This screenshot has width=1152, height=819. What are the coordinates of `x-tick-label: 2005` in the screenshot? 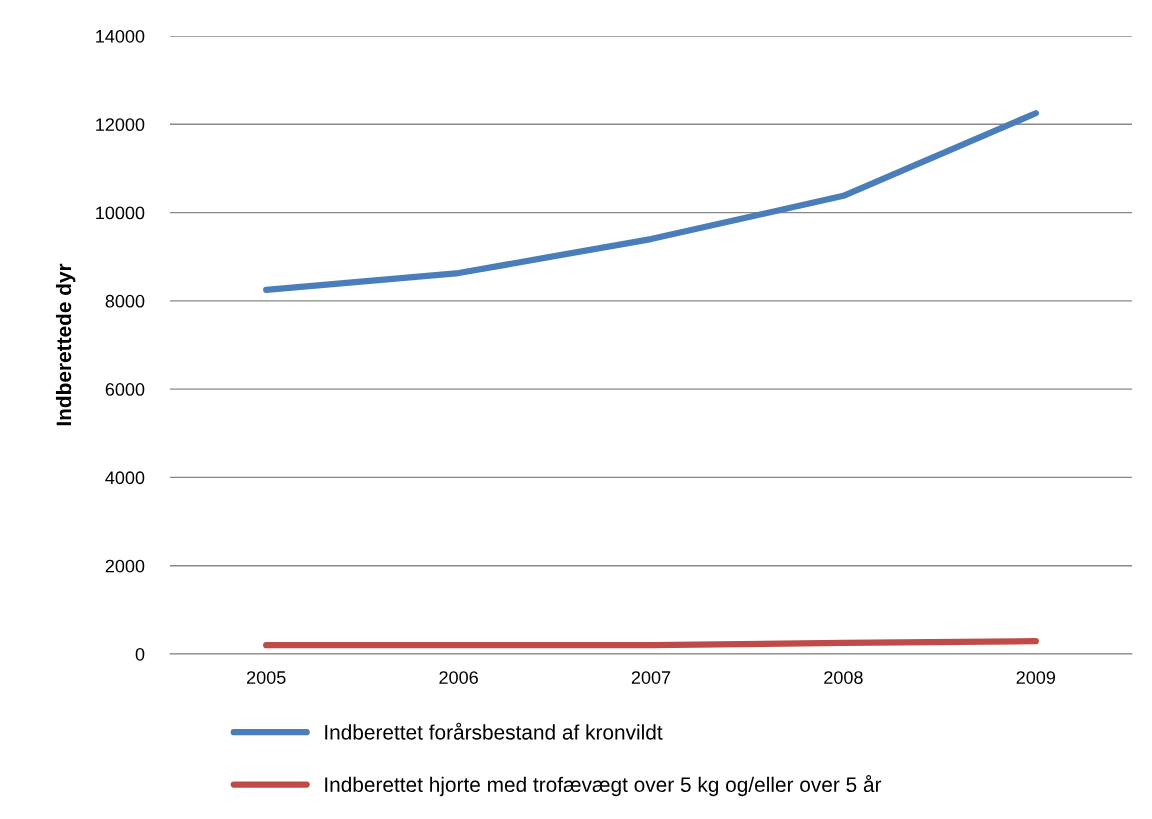 It's located at (266, 677).